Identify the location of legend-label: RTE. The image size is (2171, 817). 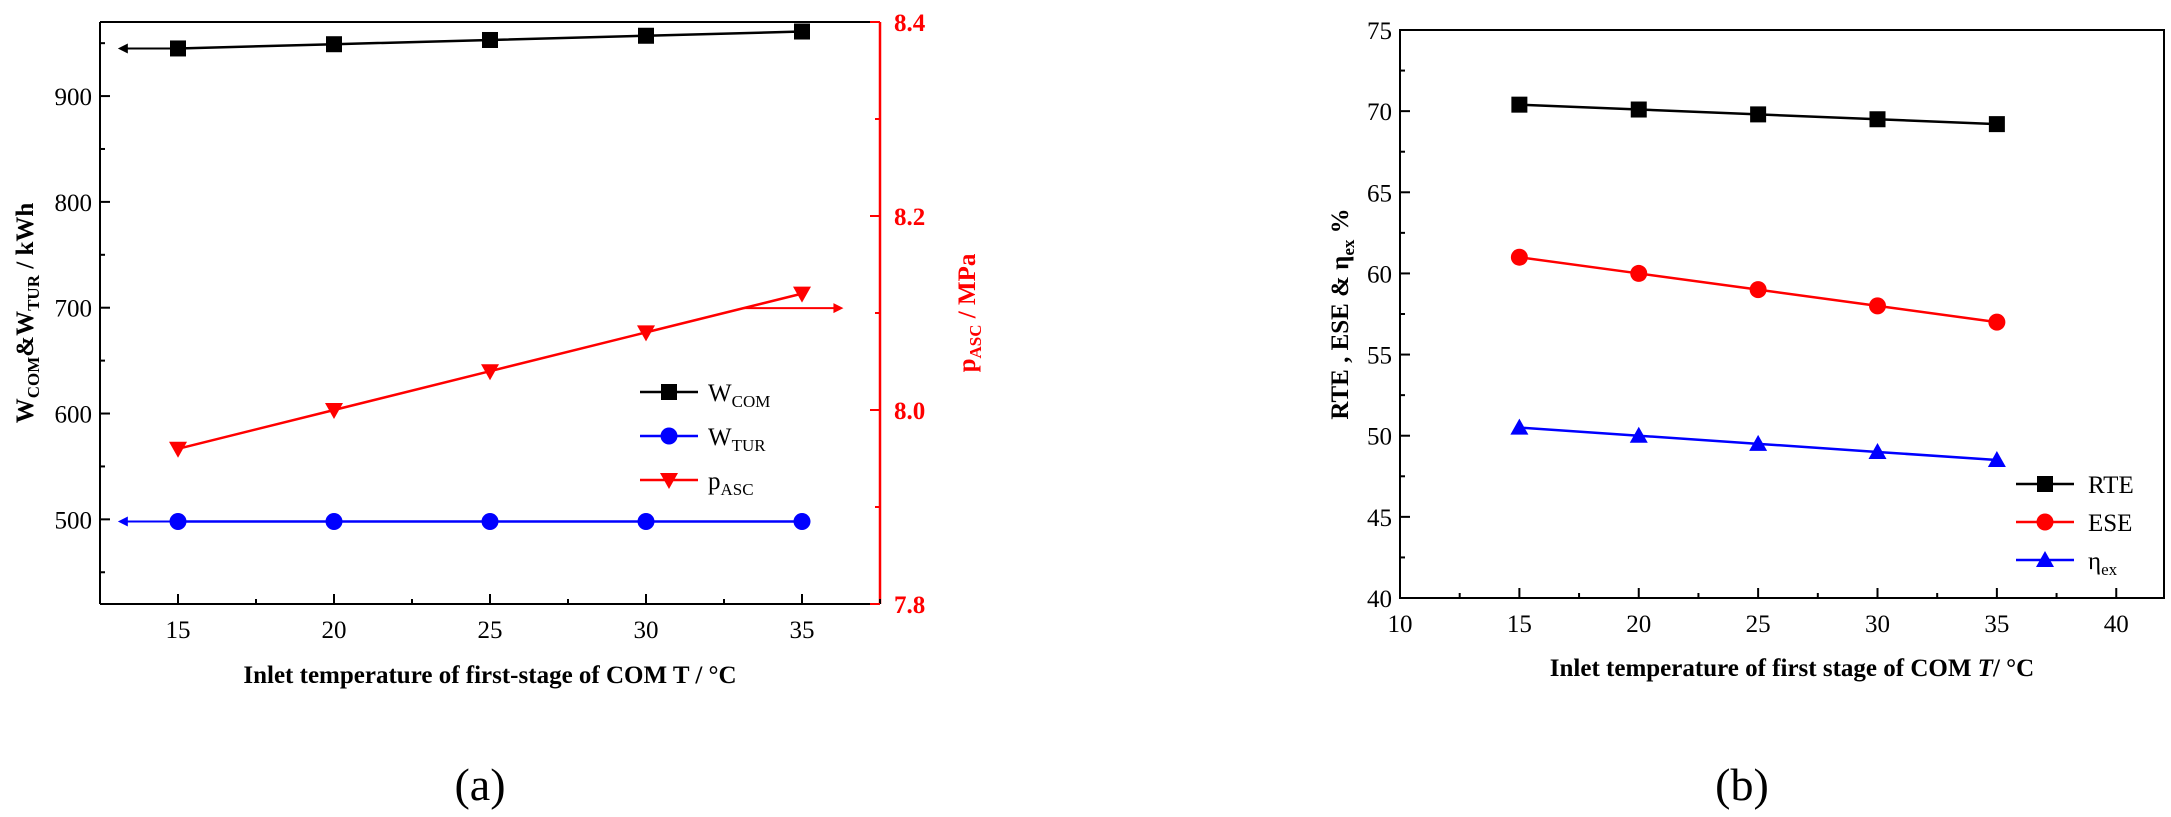
(2111, 485).